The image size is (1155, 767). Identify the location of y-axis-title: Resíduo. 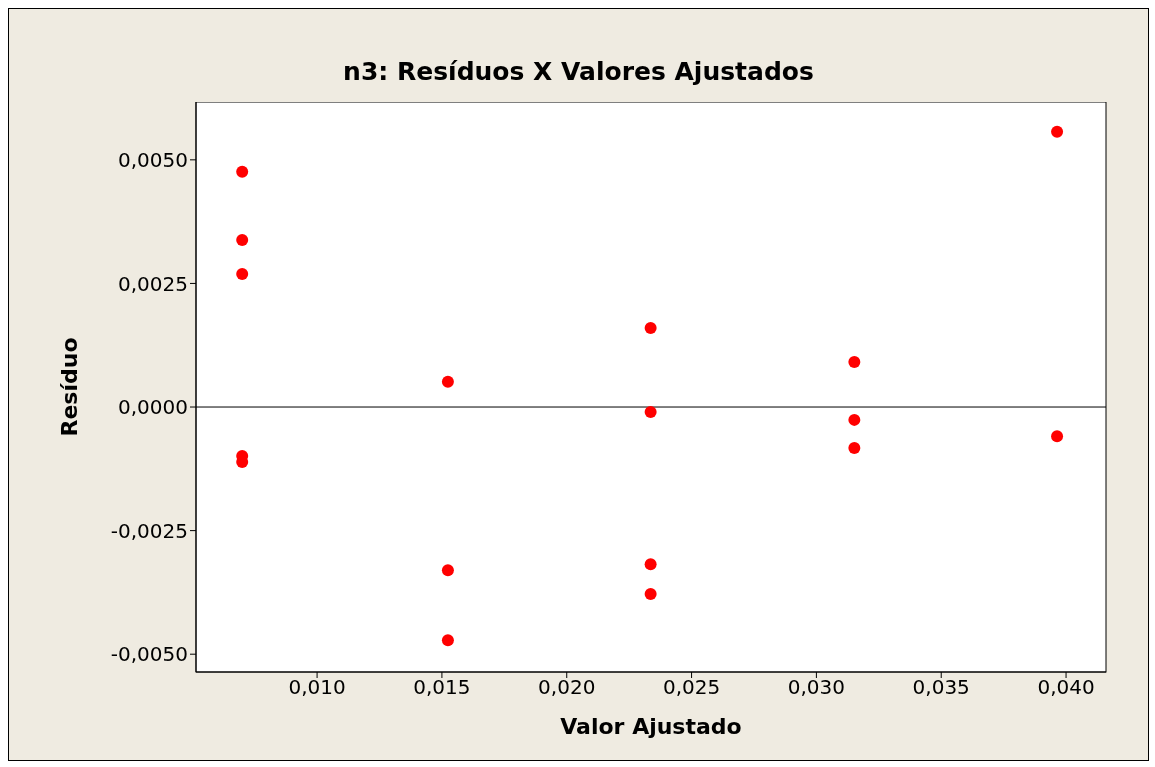
(69, 387).